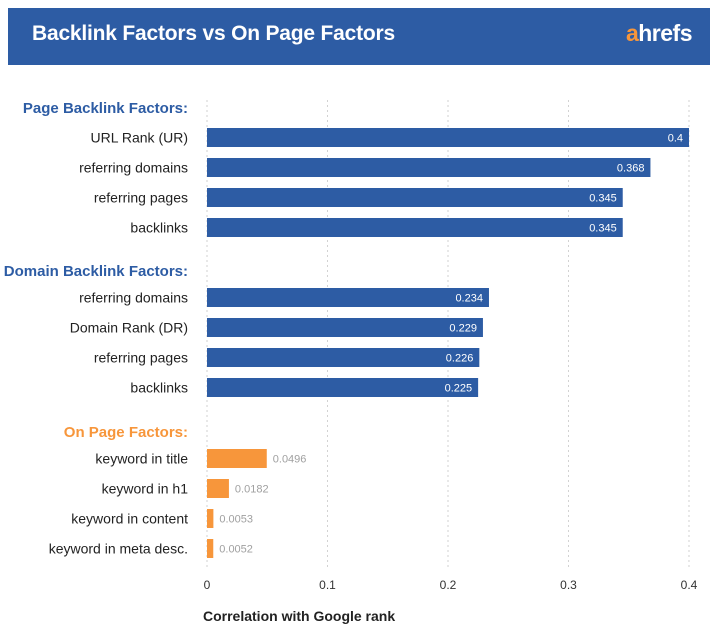 This screenshot has height=627, width=718. I want to click on value-label: 0.226, so click(460, 359).